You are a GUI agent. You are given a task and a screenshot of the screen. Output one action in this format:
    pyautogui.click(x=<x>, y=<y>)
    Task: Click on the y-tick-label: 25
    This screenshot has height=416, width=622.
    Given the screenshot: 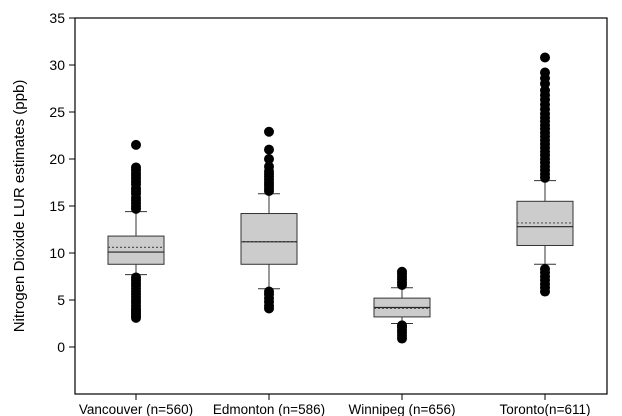 What is the action you would take?
    pyautogui.click(x=57, y=112)
    